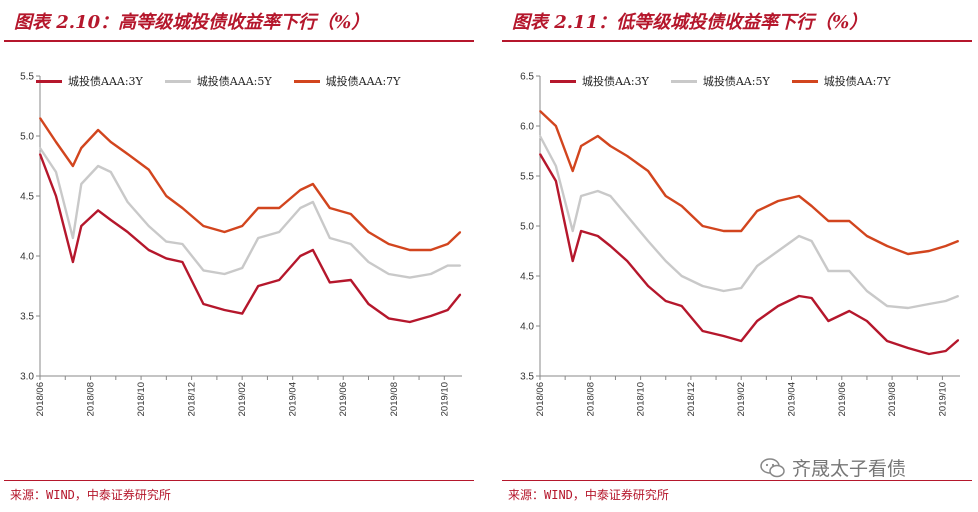 The image size is (978, 512). I want to click on y-tick-label: 3.5, so click(527, 377).